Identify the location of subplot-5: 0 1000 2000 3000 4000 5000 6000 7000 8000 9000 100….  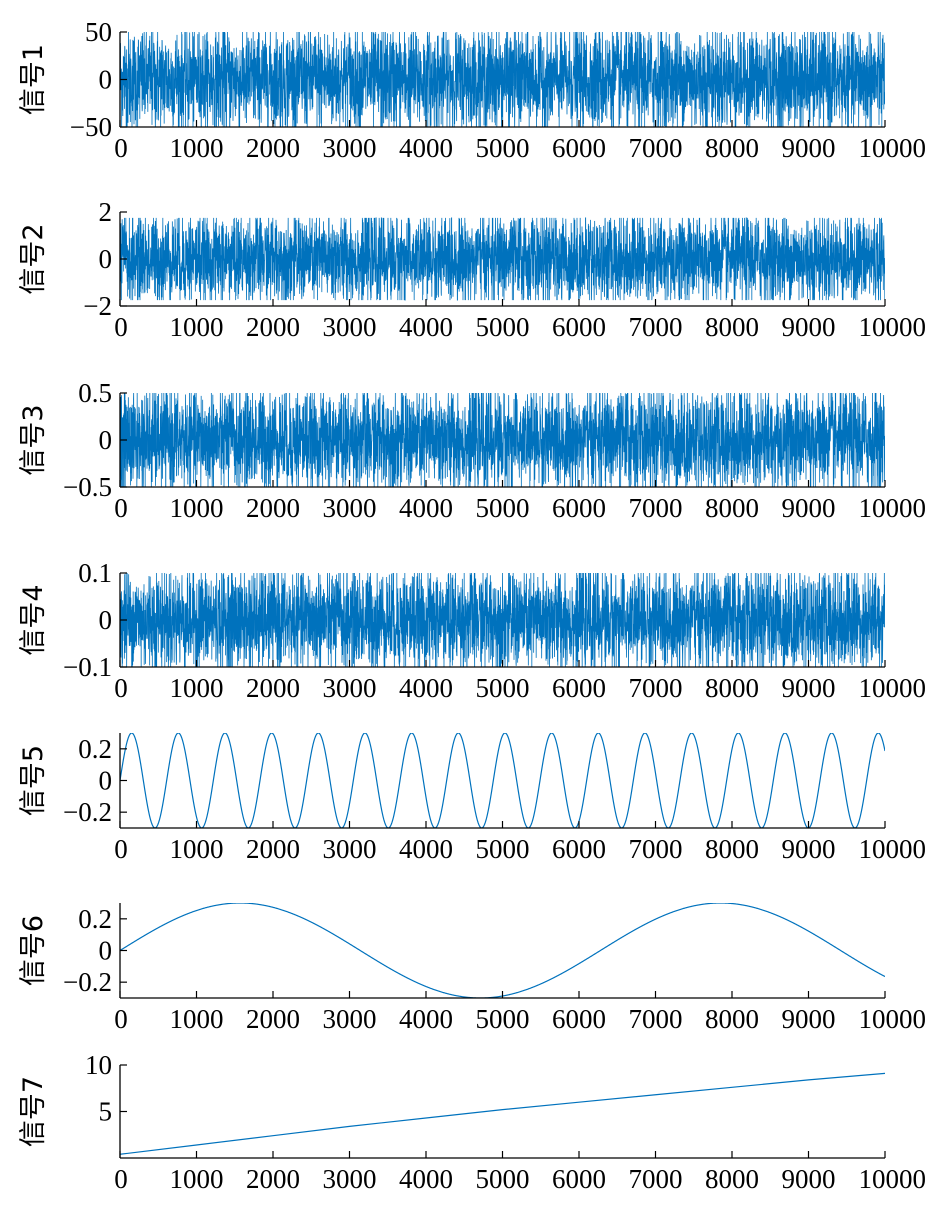
(472, 798).